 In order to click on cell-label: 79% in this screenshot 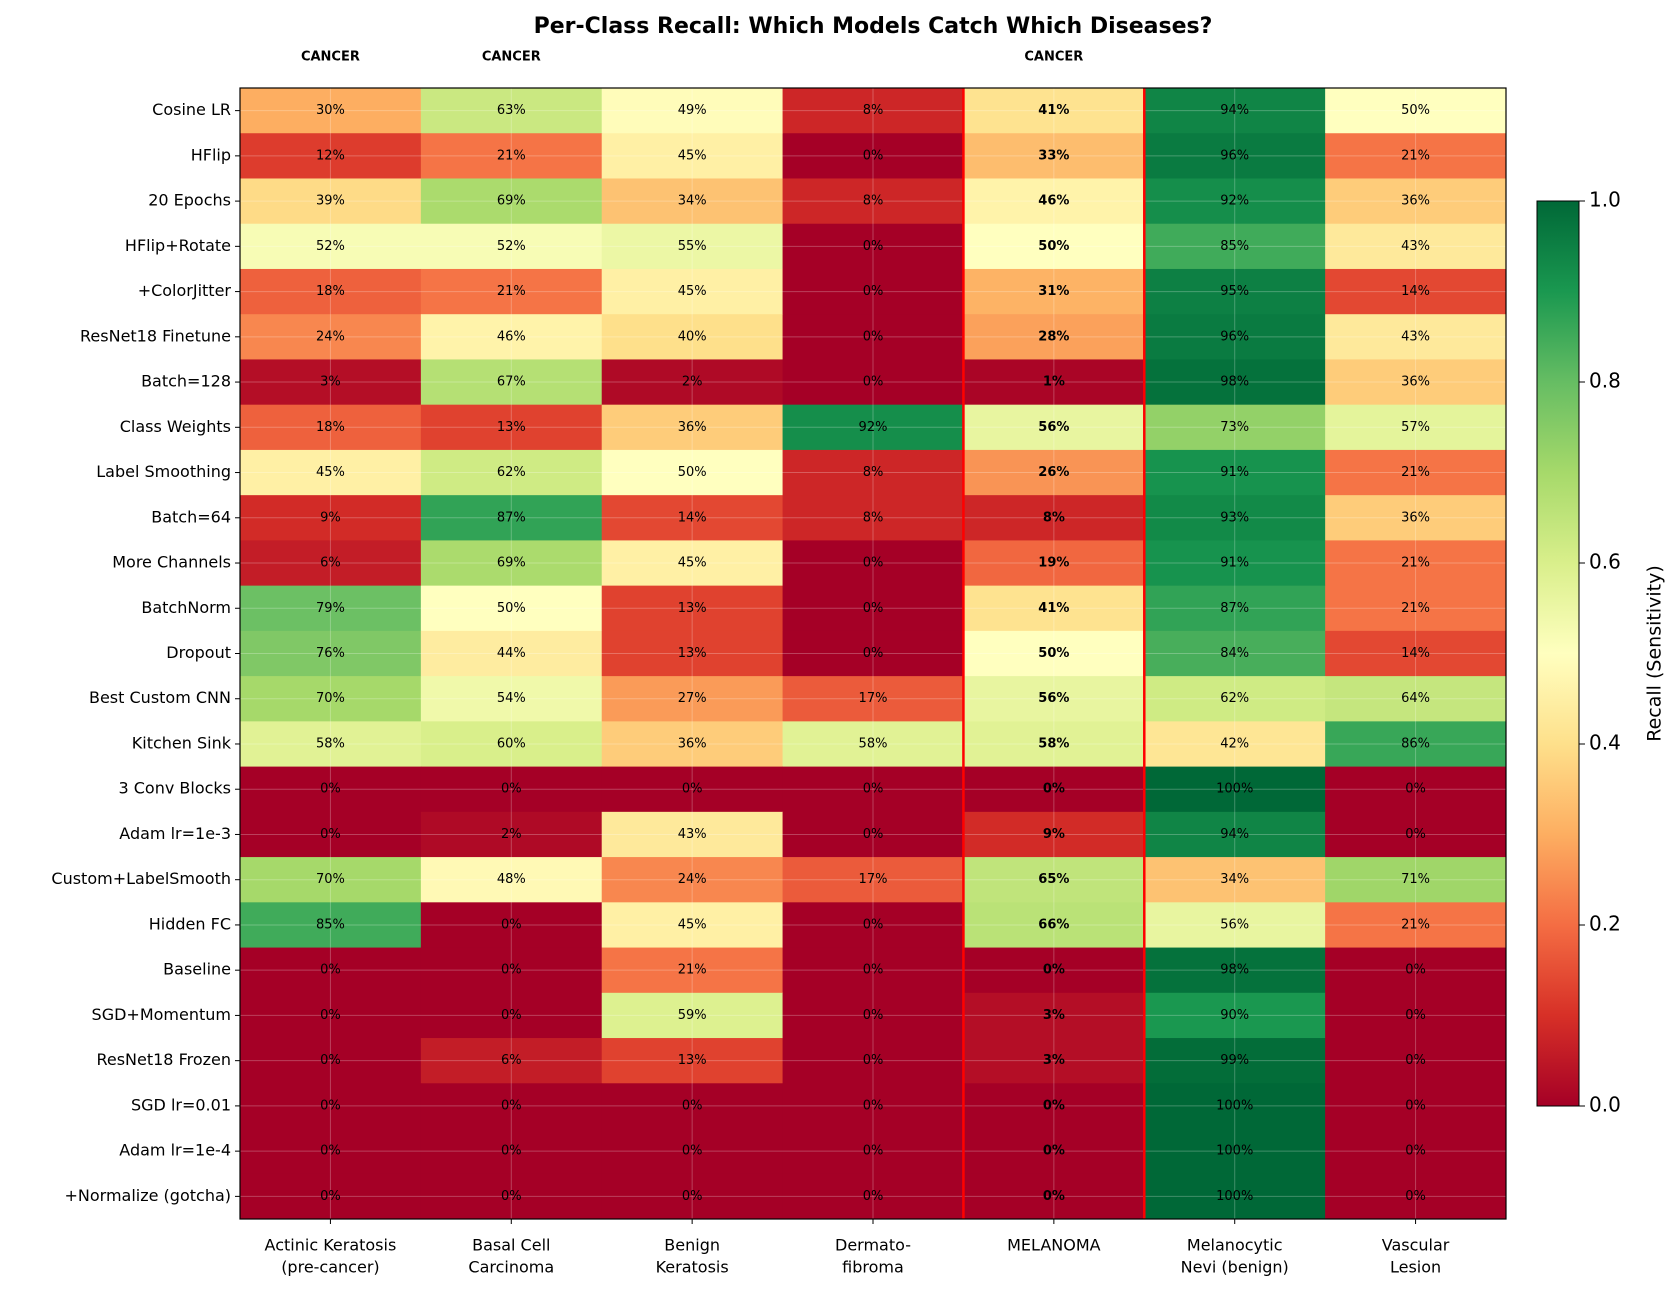, I will do `click(330, 608)`.